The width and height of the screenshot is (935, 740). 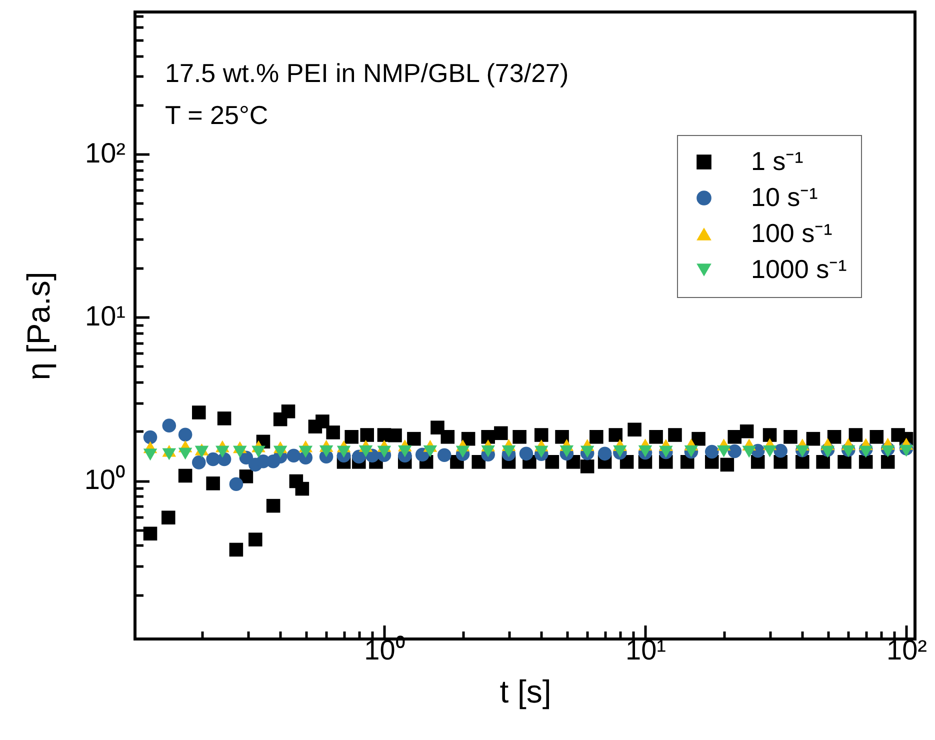 What do you see at coordinates (526, 692) in the screenshot?
I see `x-axis-title: t [s]` at bounding box center [526, 692].